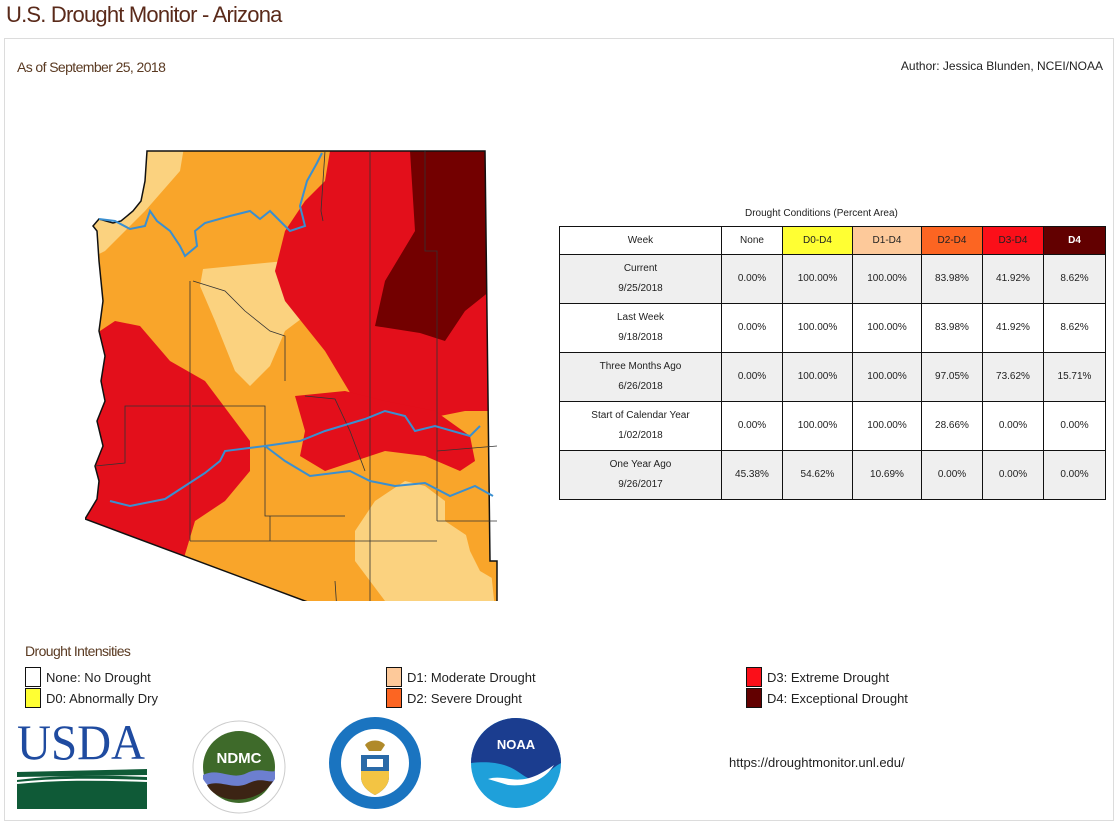  Describe the element at coordinates (91, 67) in the screenshot. I see `as-of-date: As of September 25, 2018` at that location.